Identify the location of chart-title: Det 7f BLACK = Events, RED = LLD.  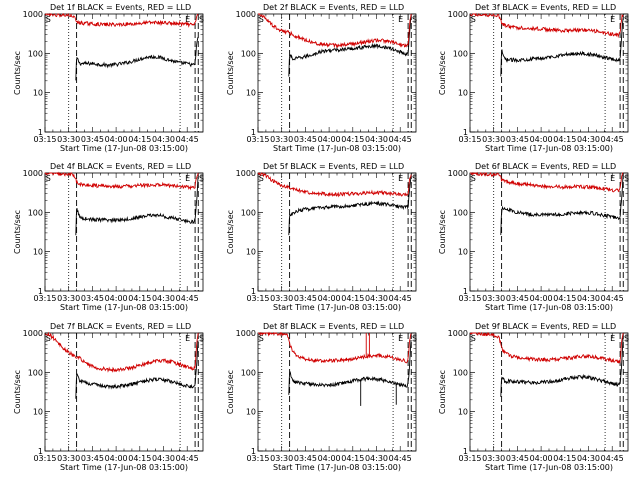
(120, 326).